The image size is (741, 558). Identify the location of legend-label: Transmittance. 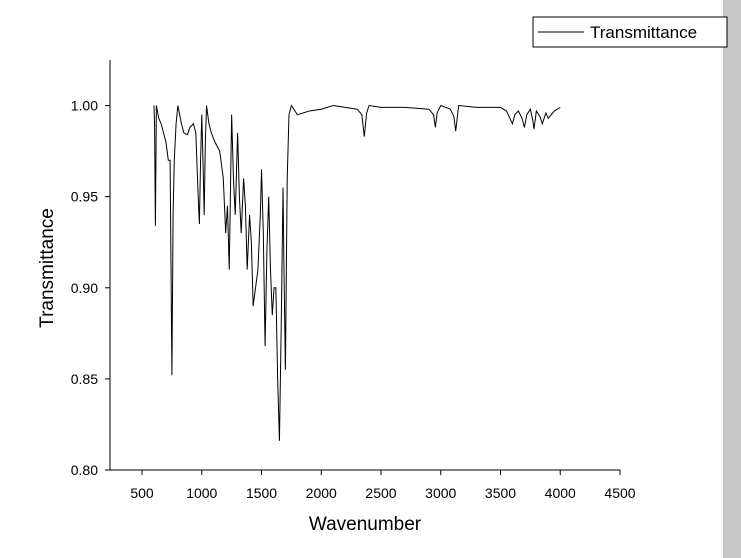
(643, 32).